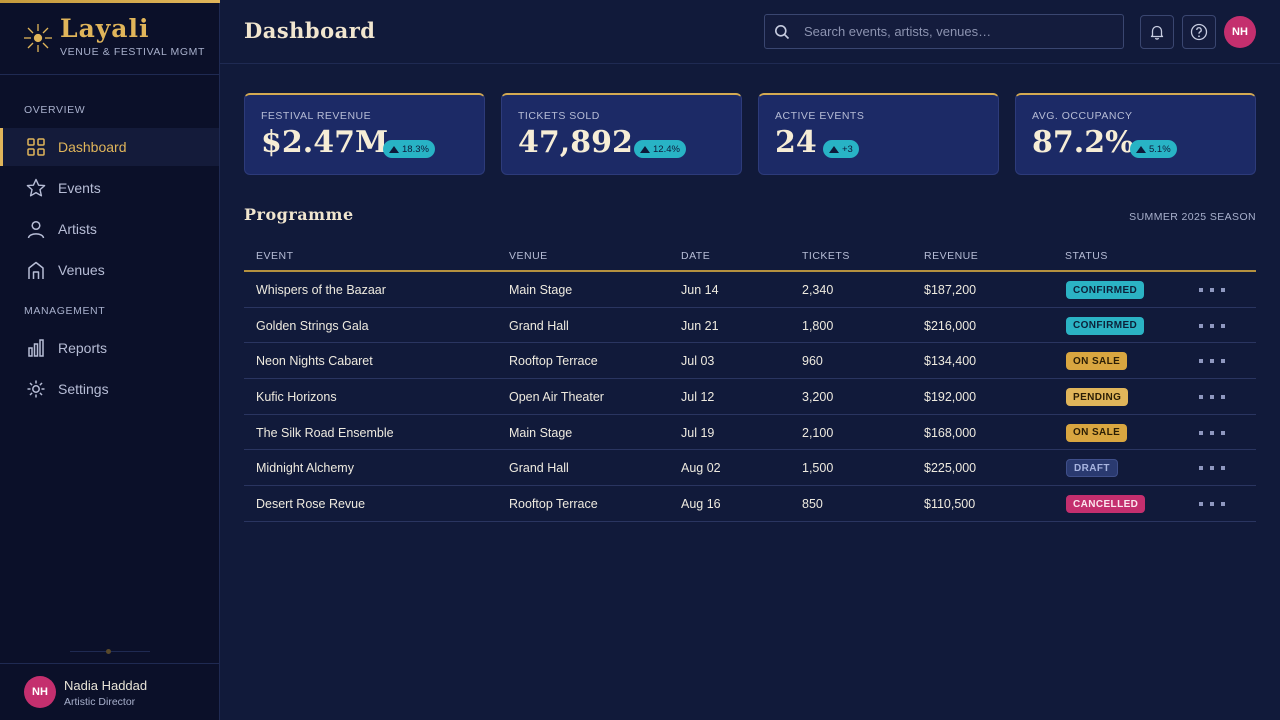 The height and width of the screenshot is (720, 1280). I want to click on cell-tickets: 1,800, so click(818, 325).